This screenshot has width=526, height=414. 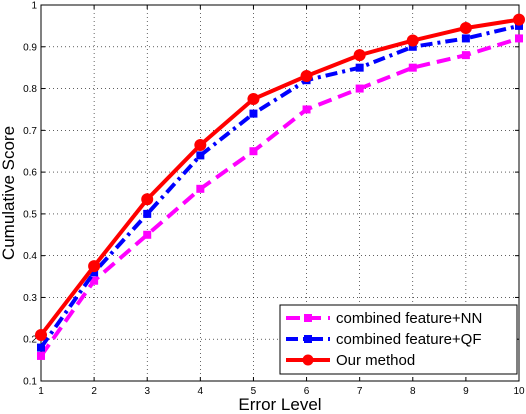 What do you see at coordinates (30, 89) in the screenshot?
I see `y-tick-label: 0.8` at bounding box center [30, 89].